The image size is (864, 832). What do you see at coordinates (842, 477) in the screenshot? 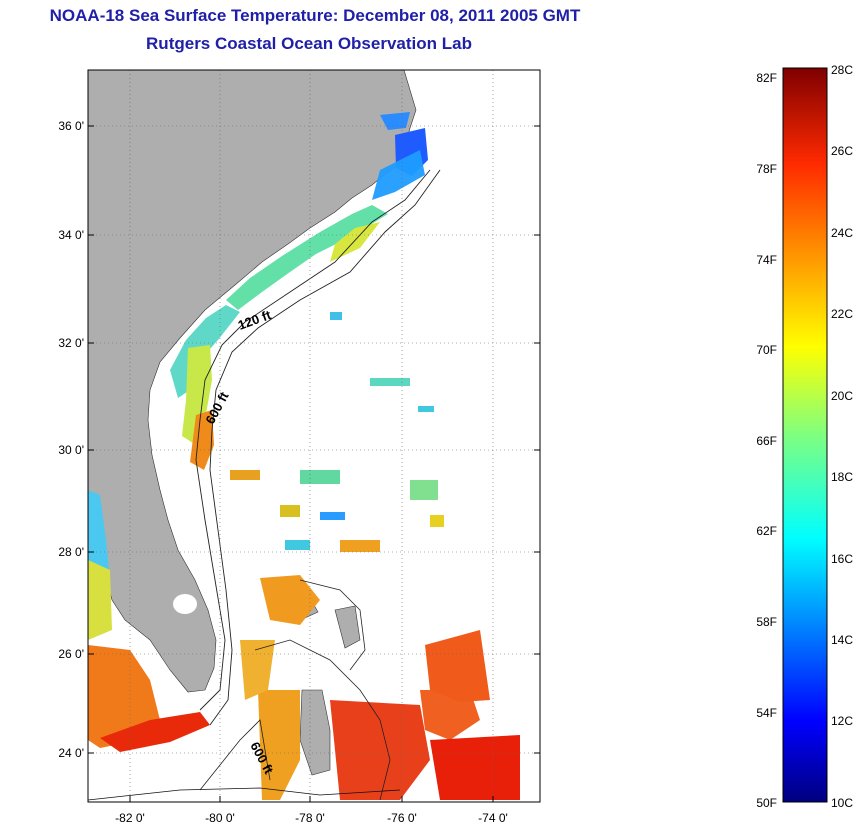
I see `colorbar-c-label: 18C` at bounding box center [842, 477].